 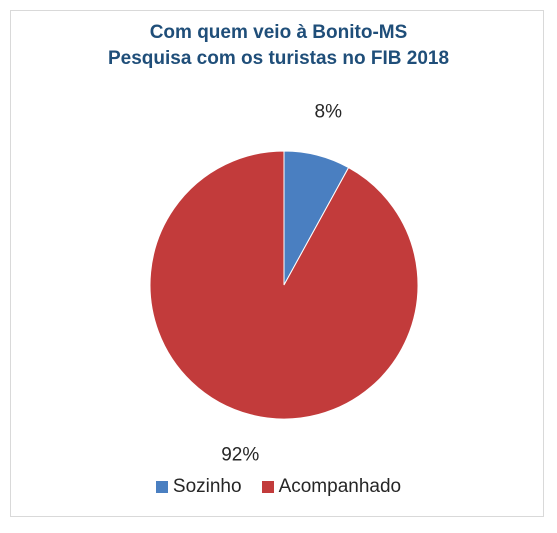 What do you see at coordinates (267, 487) in the screenshot?
I see `legend-swatch-acompanhado` at bounding box center [267, 487].